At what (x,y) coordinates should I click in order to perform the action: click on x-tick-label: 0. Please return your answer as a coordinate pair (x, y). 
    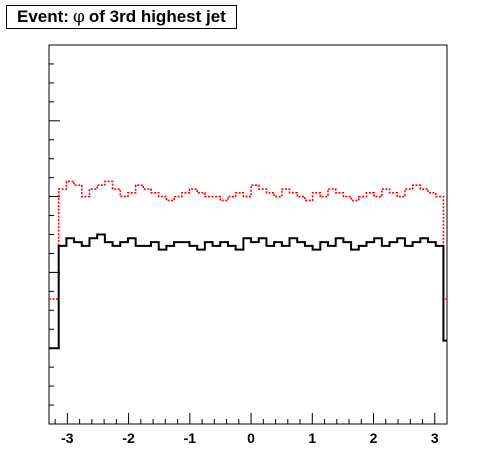
    Looking at the image, I should click on (251, 438).